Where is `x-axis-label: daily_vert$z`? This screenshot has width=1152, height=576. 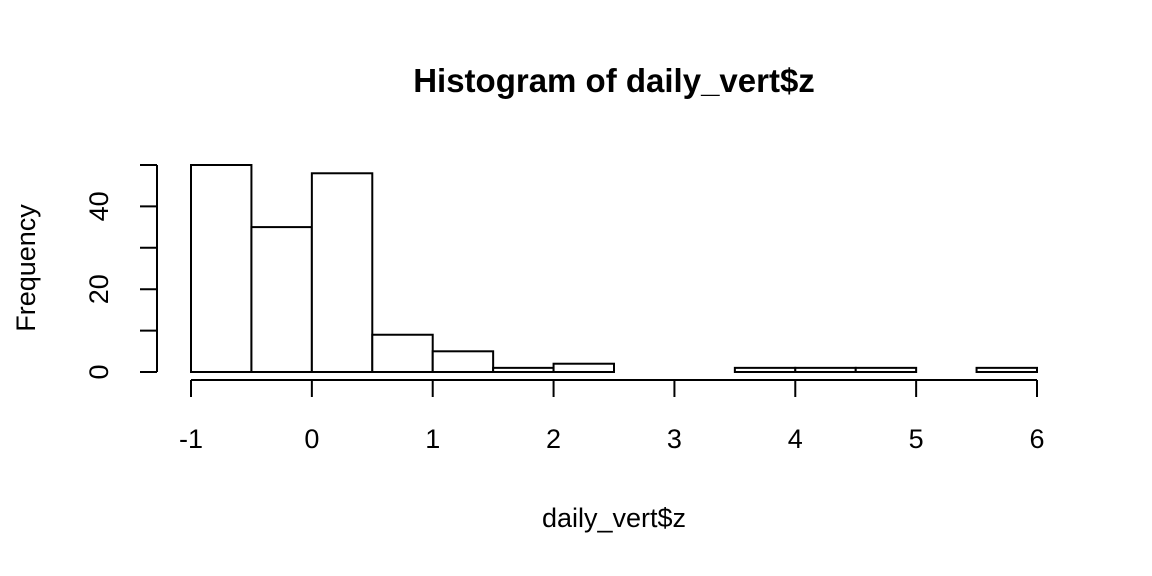 x-axis-label: daily_vert$z is located at coordinates (614, 518).